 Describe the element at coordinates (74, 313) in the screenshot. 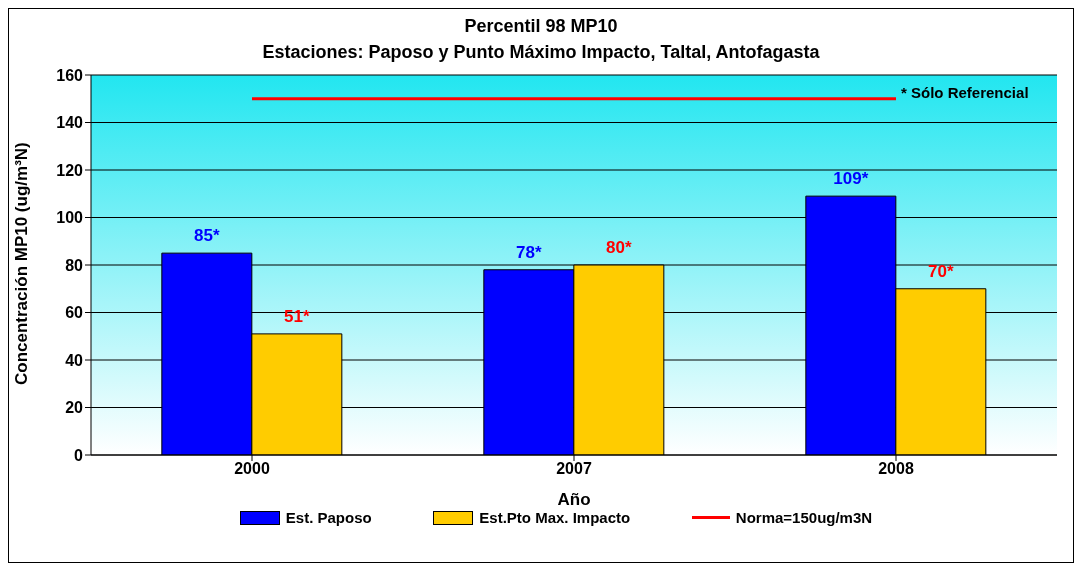

I see `y-tick-label: 60` at that location.